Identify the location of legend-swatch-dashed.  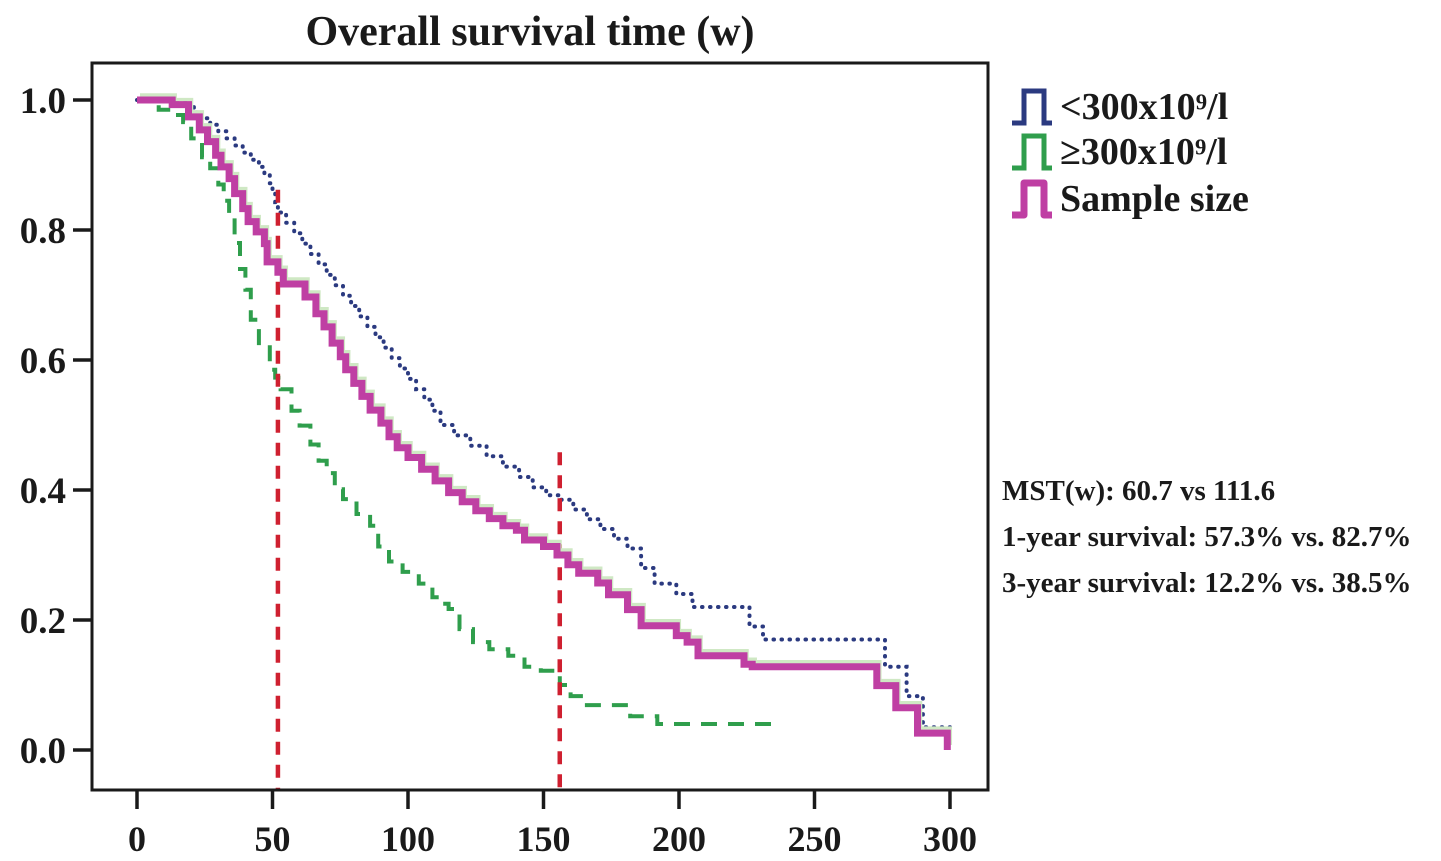
(1032, 152).